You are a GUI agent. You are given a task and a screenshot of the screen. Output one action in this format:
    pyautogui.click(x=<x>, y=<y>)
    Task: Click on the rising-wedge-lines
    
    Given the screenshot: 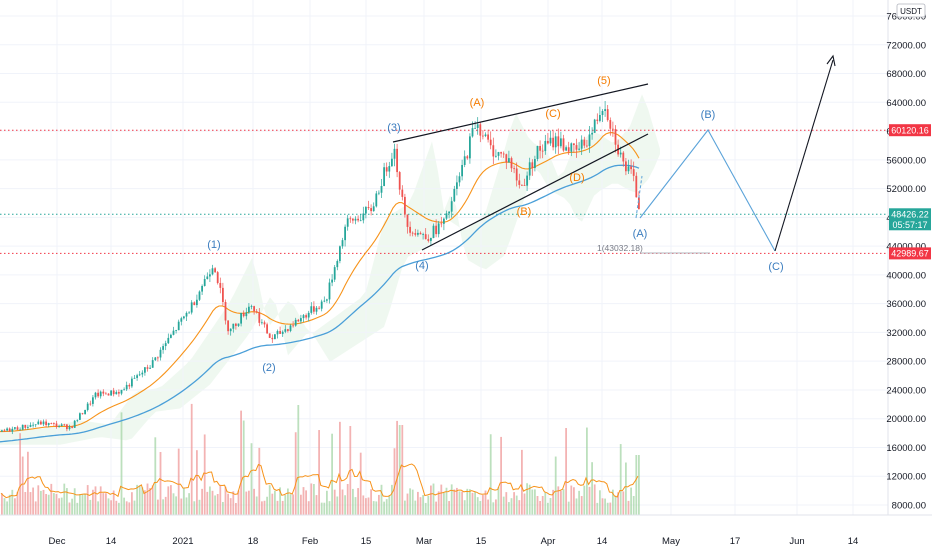 What is the action you would take?
    pyautogui.click(x=520, y=167)
    